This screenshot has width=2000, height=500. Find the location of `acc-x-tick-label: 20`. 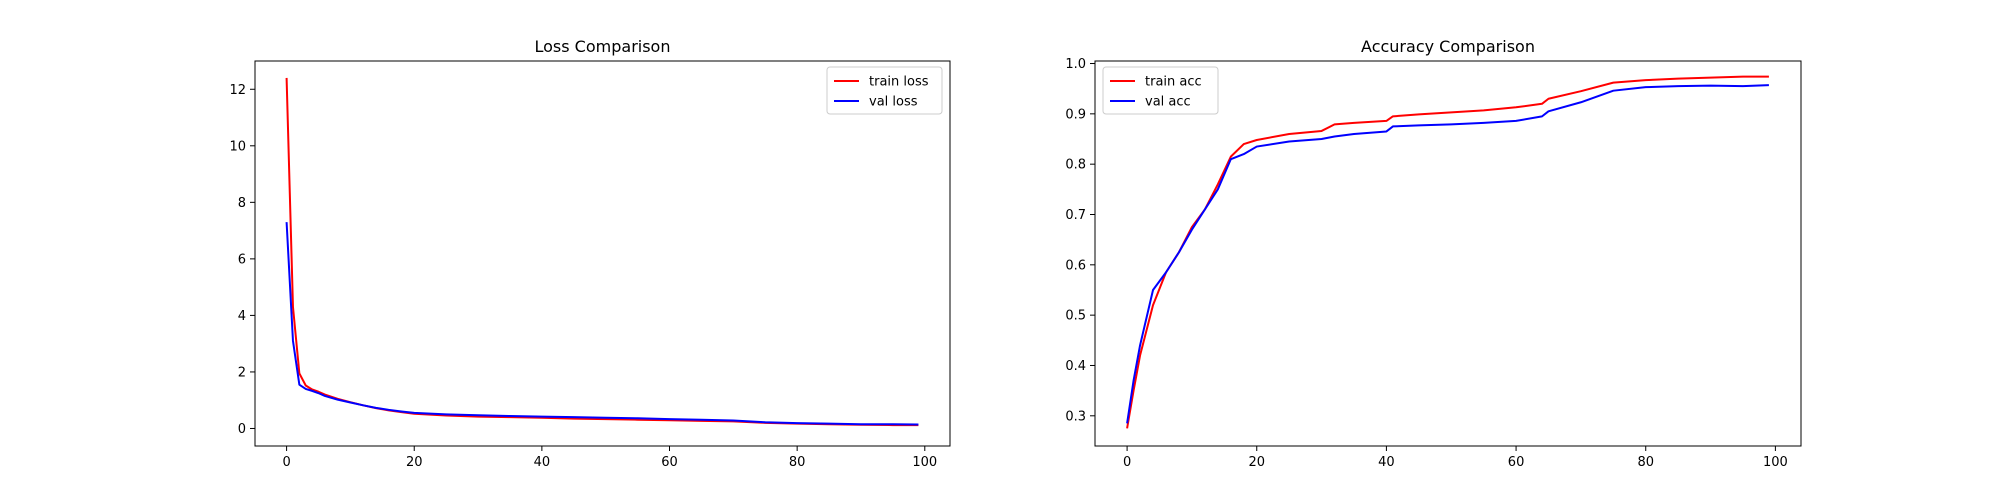

acc-x-tick-label: 20 is located at coordinates (1256, 462).